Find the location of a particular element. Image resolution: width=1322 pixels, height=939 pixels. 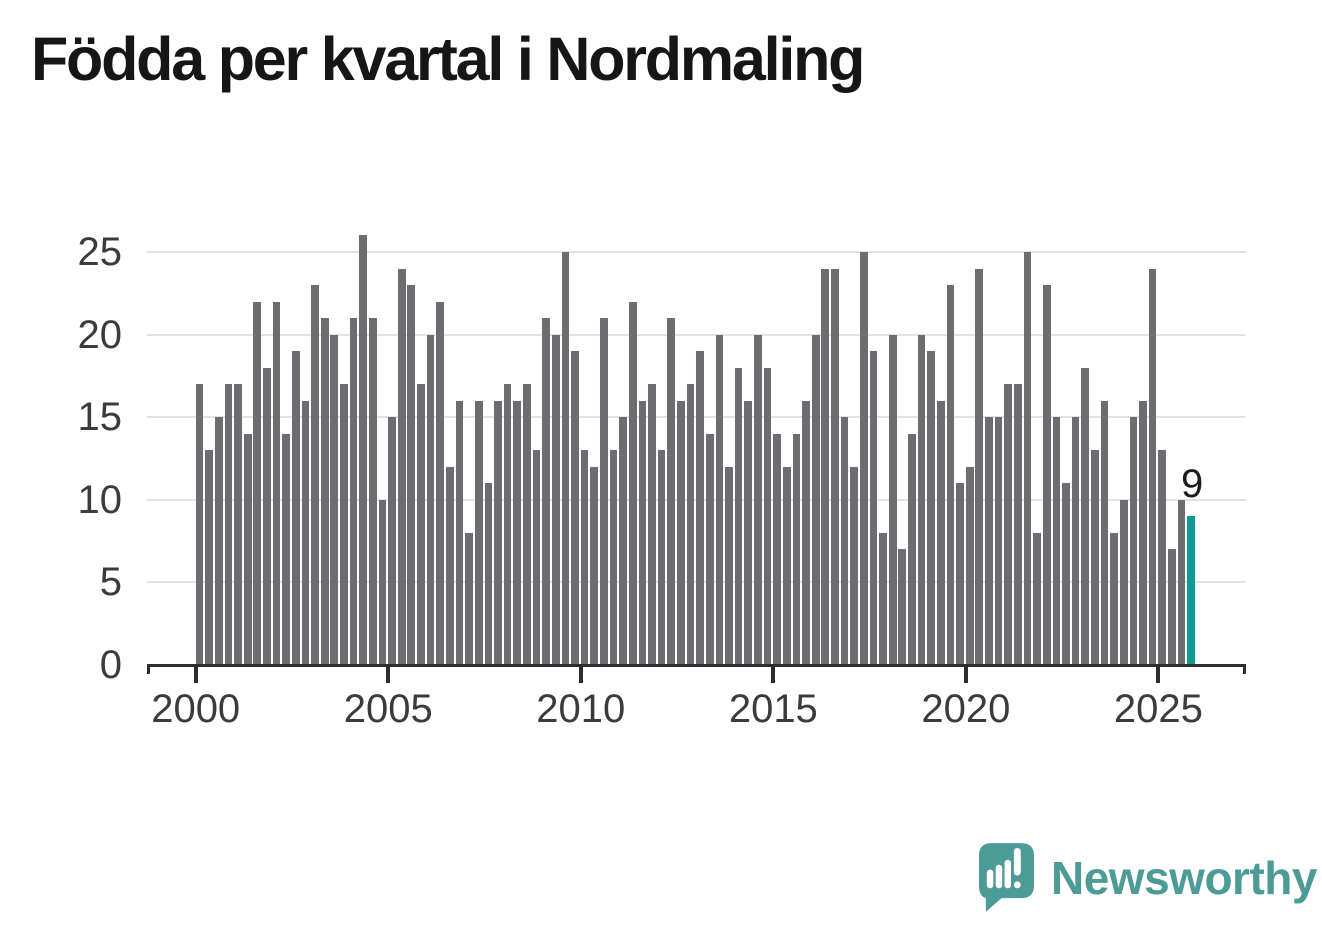

y-tick-label: 20 is located at coordinates (100, 334).